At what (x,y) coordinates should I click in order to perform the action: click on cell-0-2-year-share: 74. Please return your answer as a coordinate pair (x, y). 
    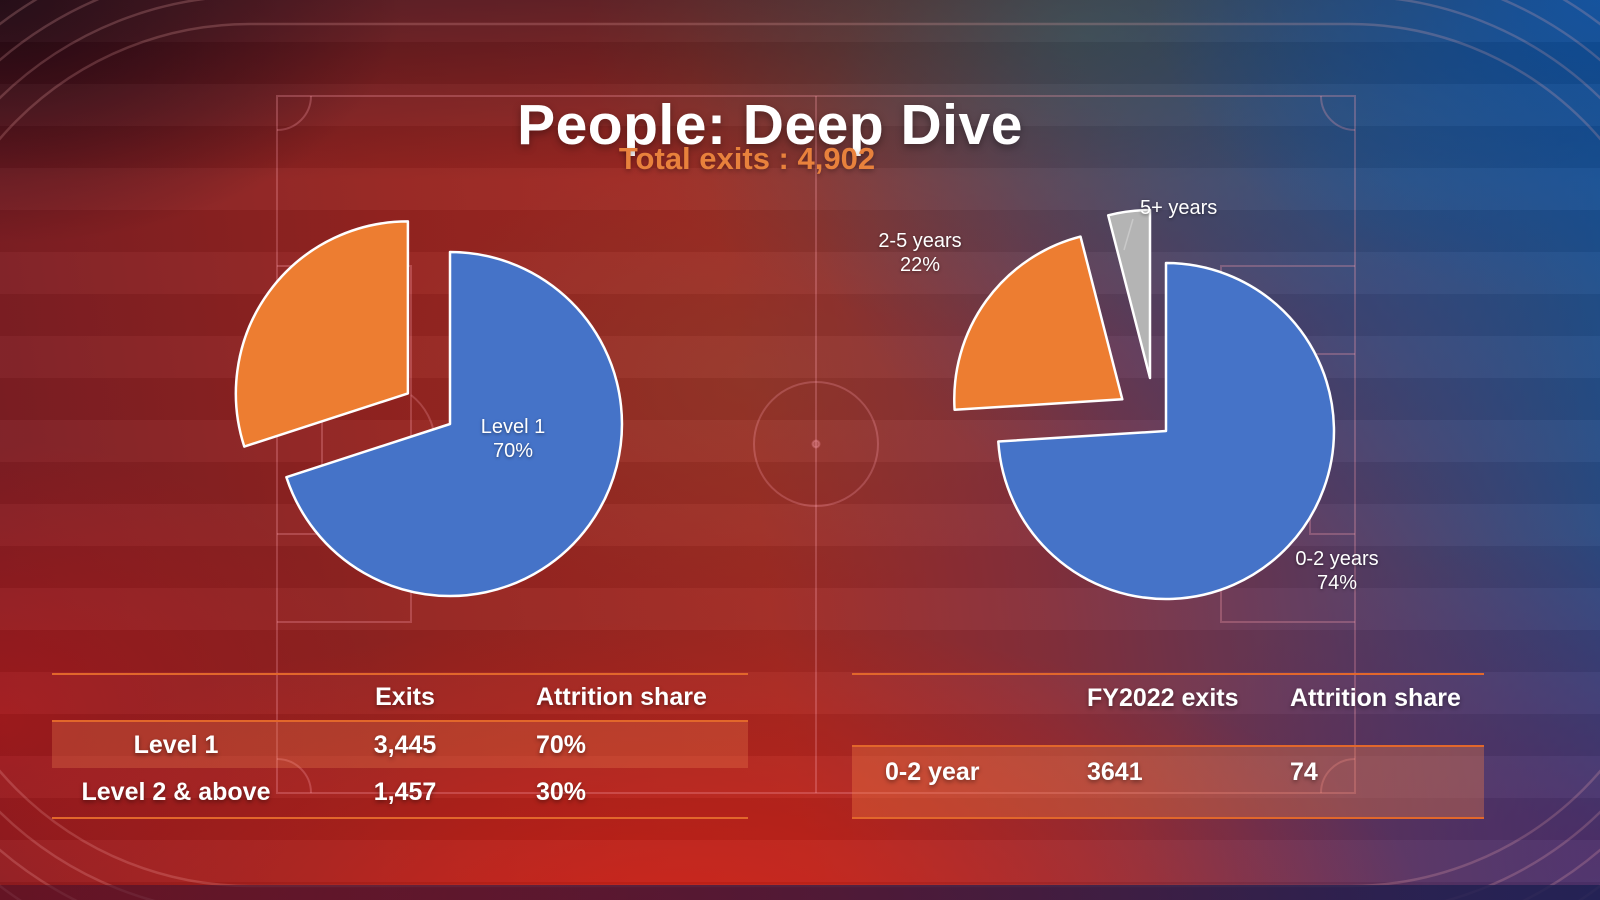
    Looking at the image, I should click on (1304, 772).